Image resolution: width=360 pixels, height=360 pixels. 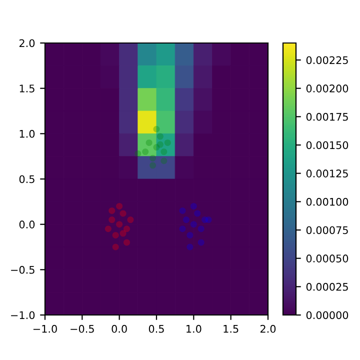 I want to click on color-bar-label: 0.00225, so click(x=327, y=60).